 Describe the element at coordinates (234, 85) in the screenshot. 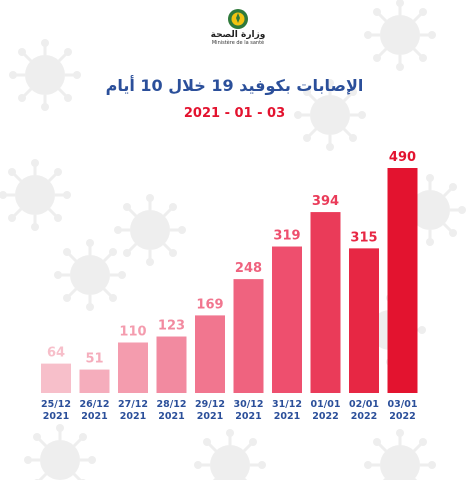

I see `chart-title: الإصابات بكوفيد 19 خلال 10 أيام` at that location.